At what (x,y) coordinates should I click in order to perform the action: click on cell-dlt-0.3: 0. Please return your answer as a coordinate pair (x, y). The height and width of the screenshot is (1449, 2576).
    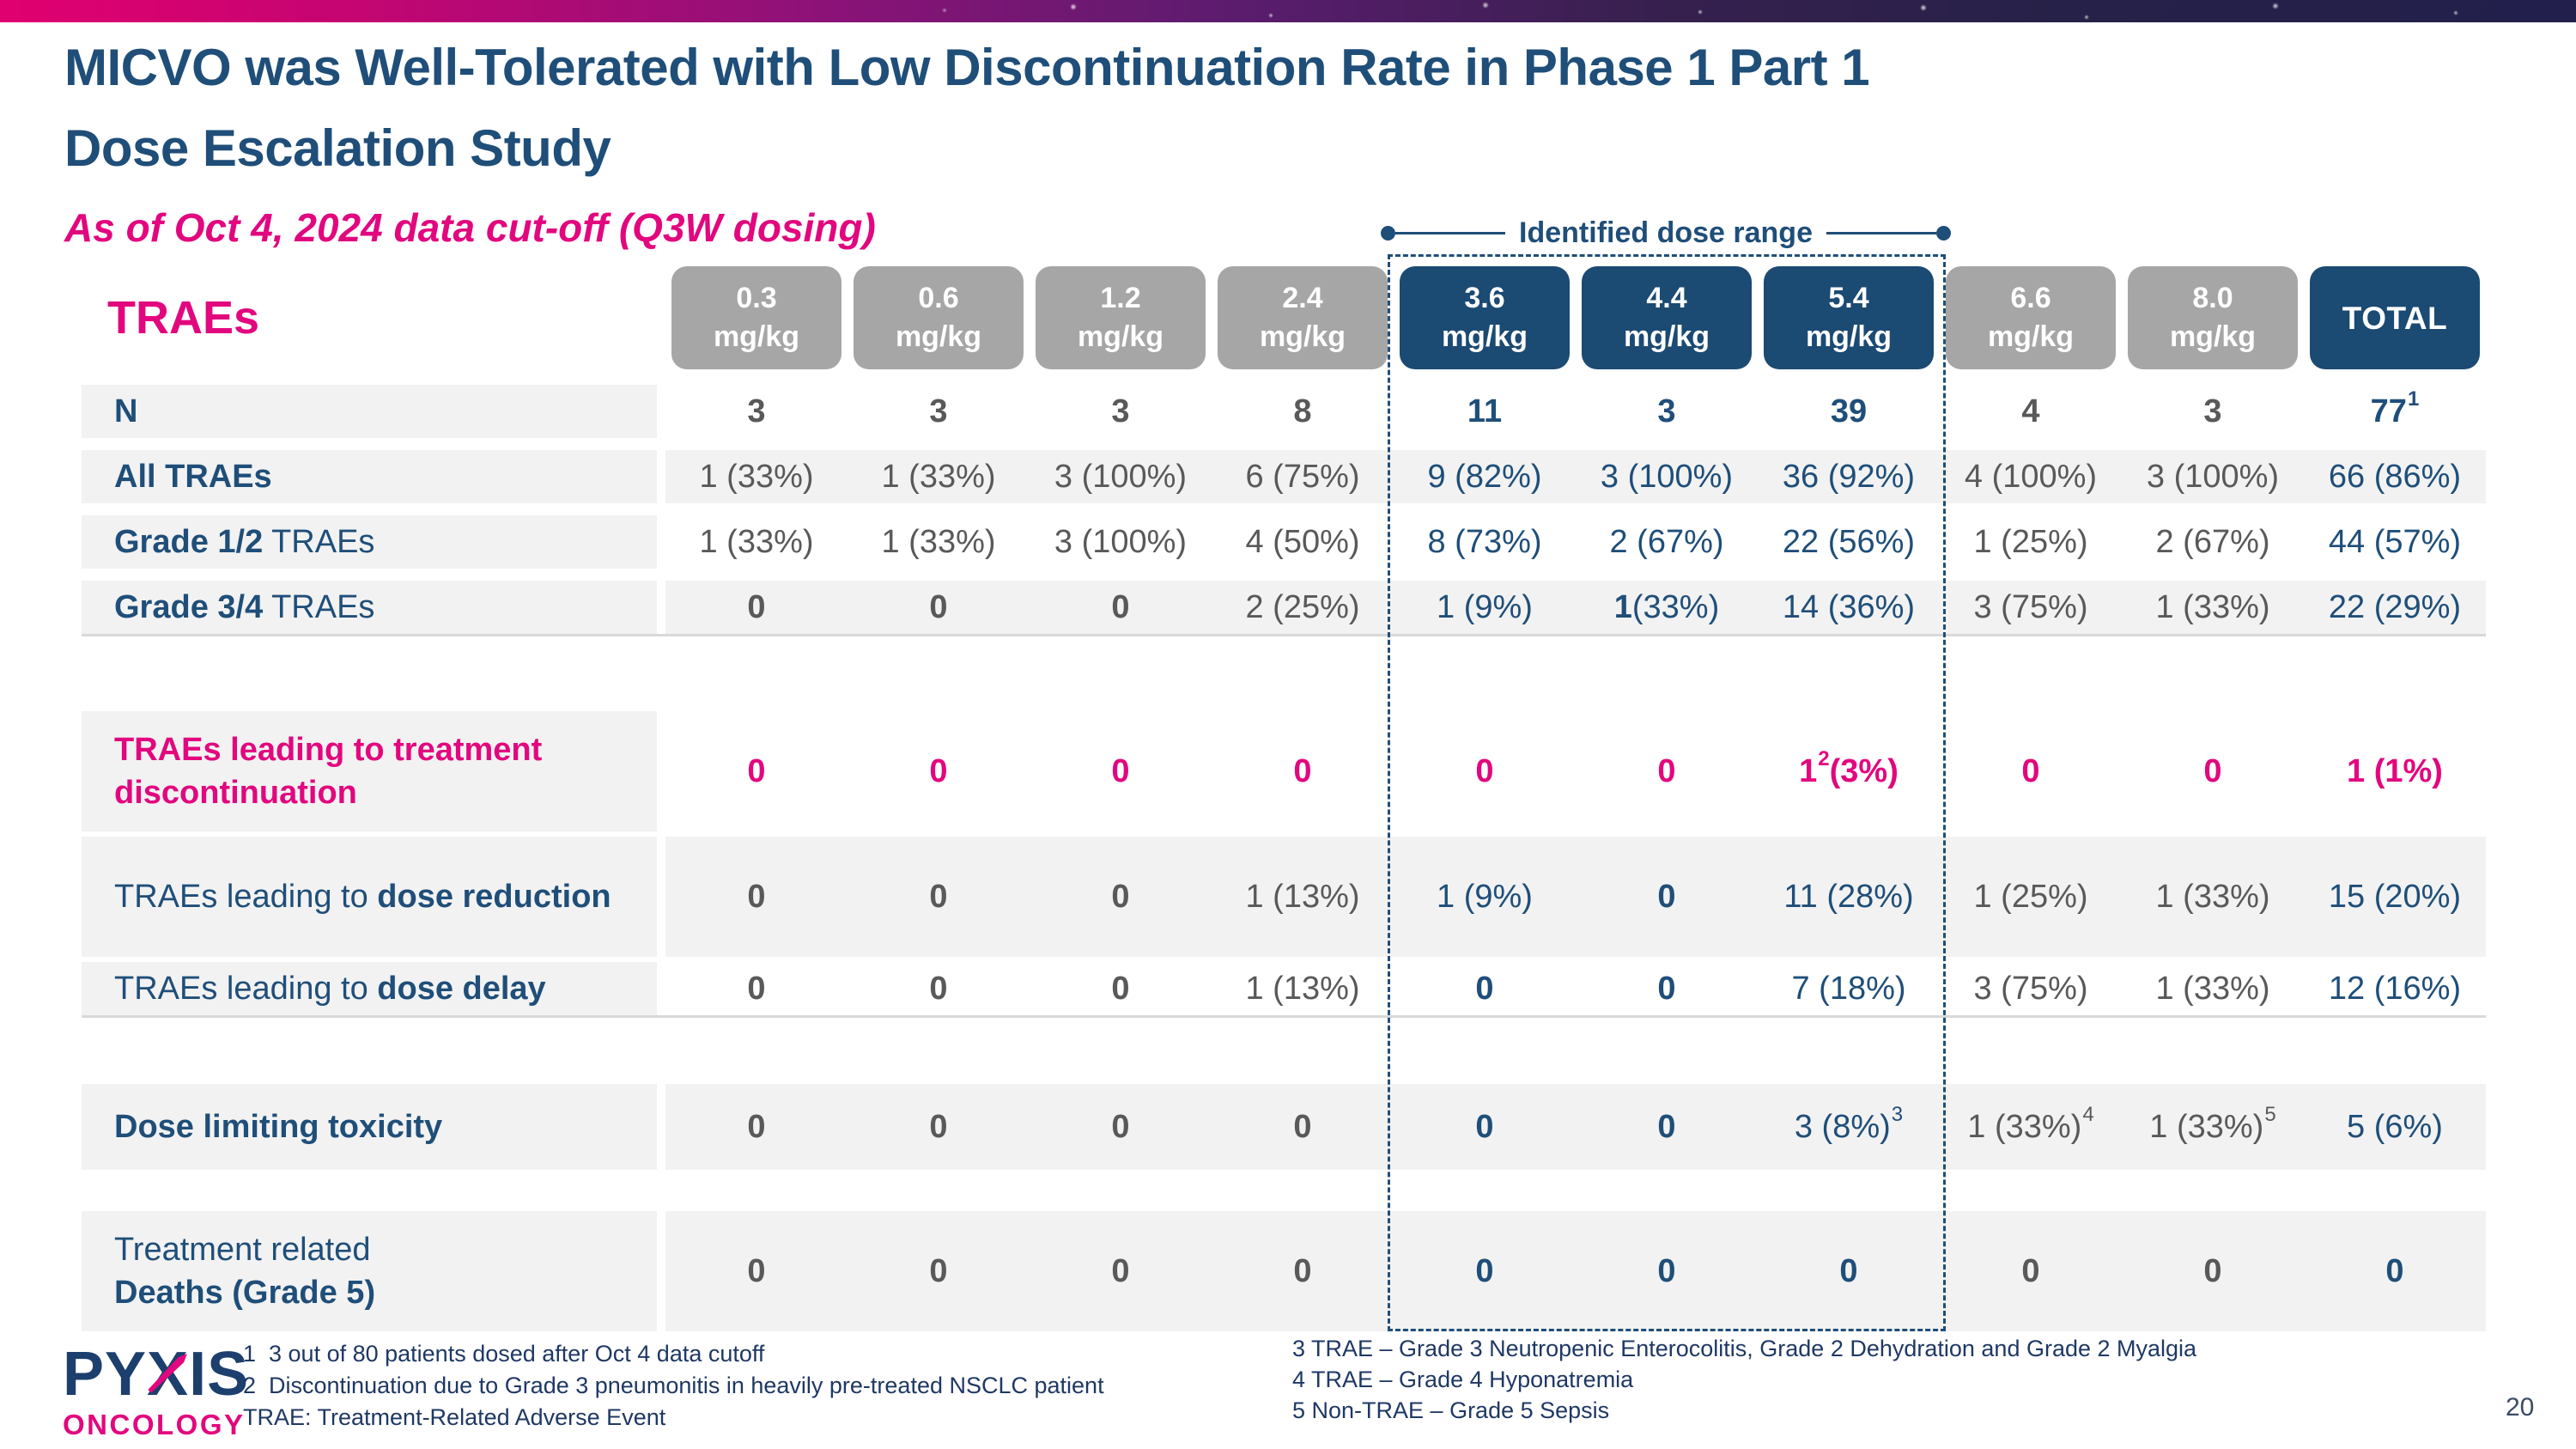
    Looking at the image, I should click on (757, 1126).